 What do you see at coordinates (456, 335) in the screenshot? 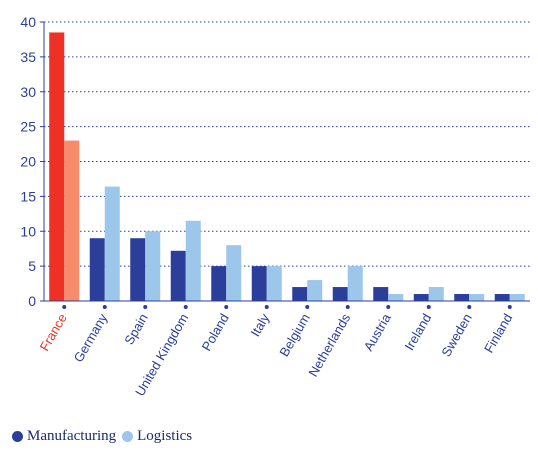
I see `x-tick-label: Sweden` at bounding box center [456, 335].